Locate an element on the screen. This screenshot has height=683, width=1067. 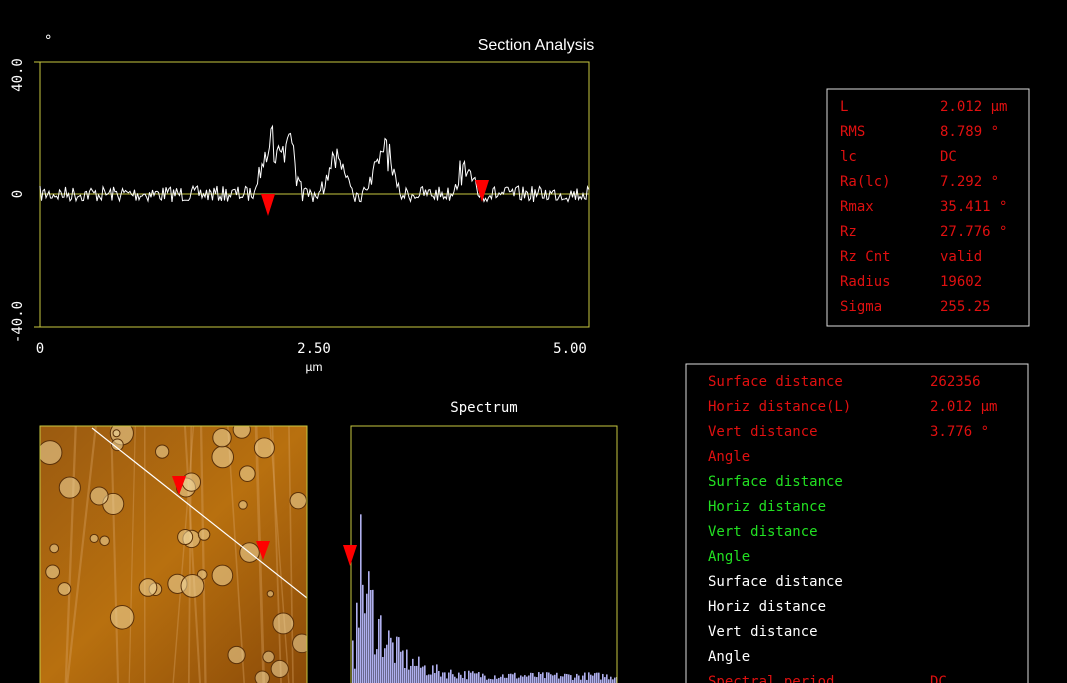
distance-value: DC is located at coordinates (938, 678).